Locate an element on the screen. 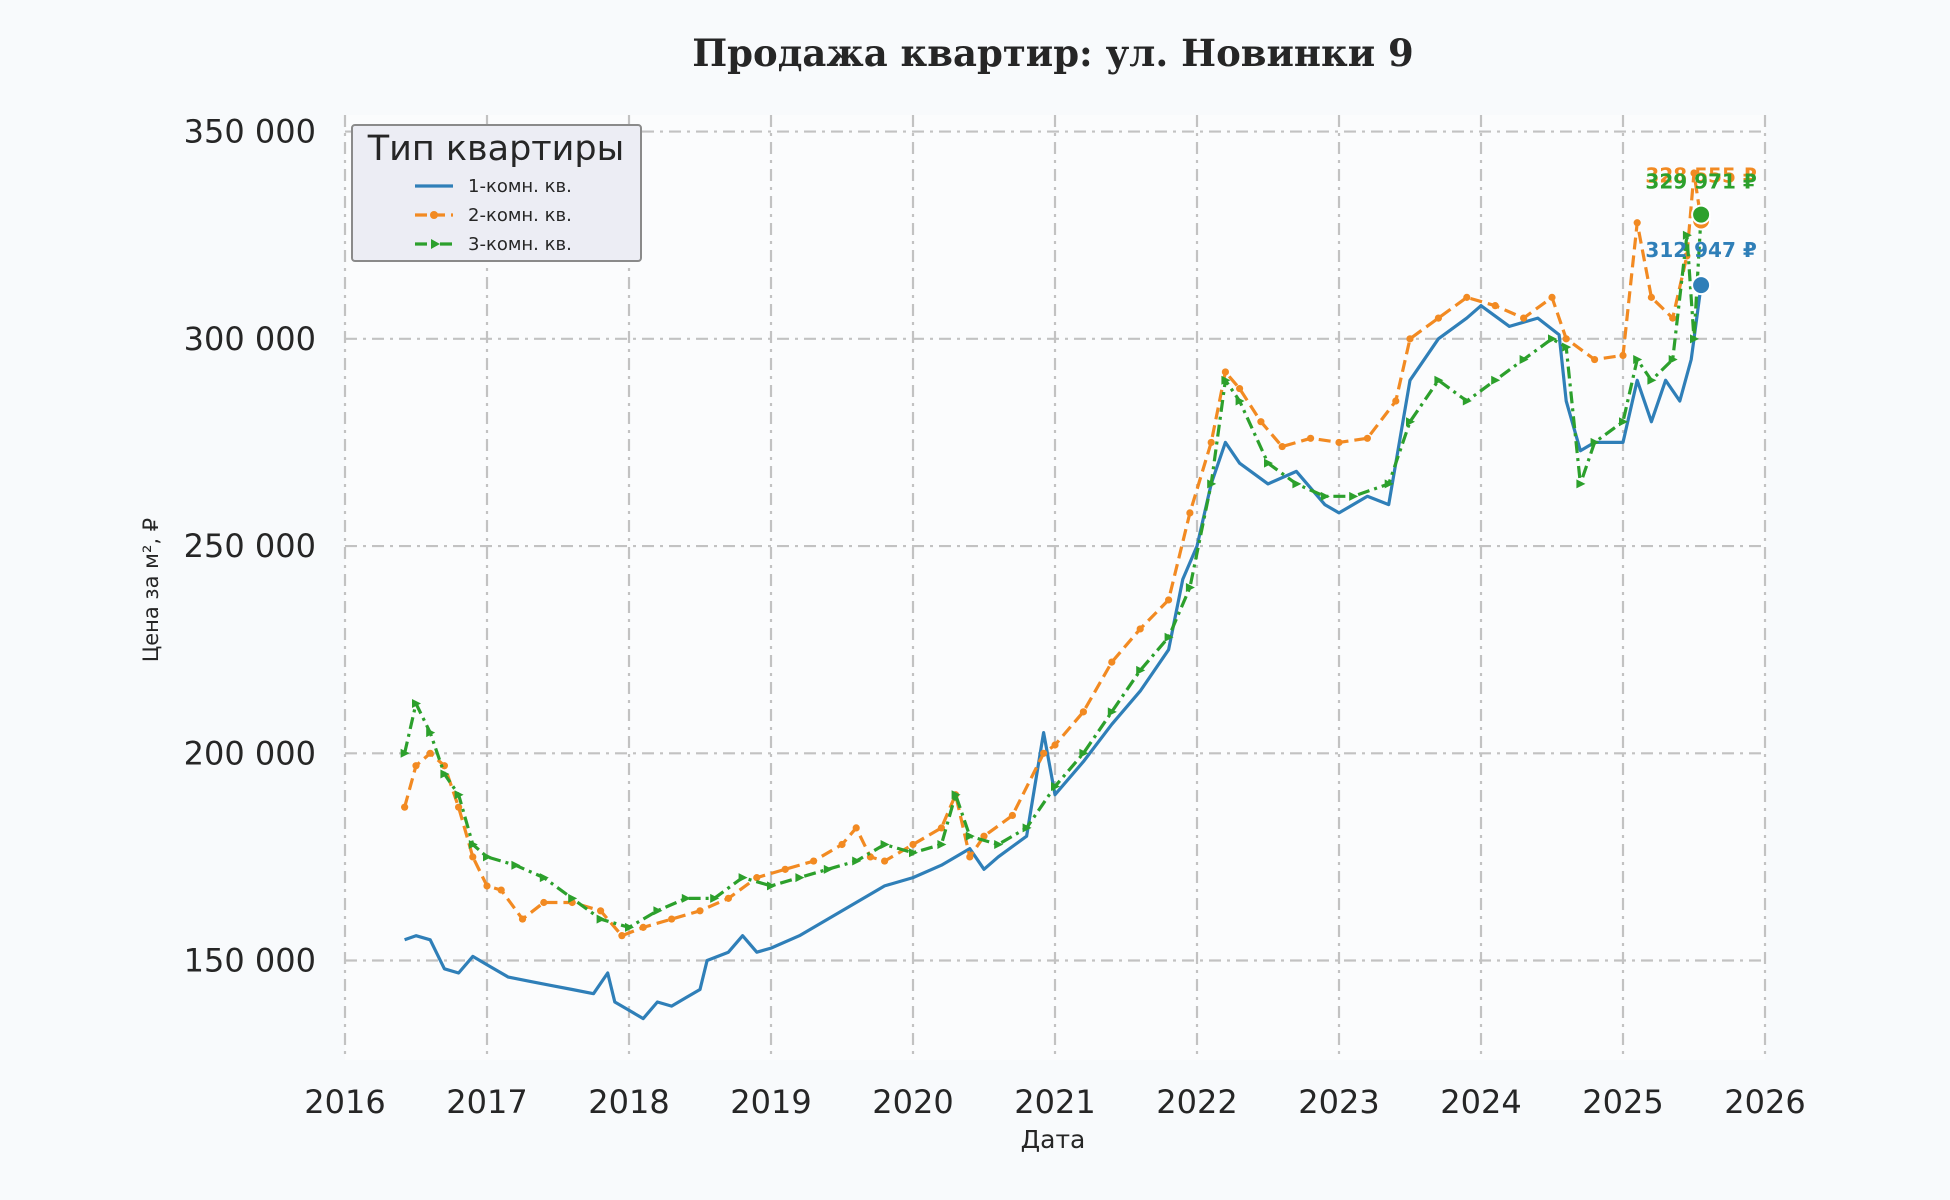 This screenshot has height=1200, width=1950. series-end-label: 329 971 ₽ is located at coordinates (1700, 182).